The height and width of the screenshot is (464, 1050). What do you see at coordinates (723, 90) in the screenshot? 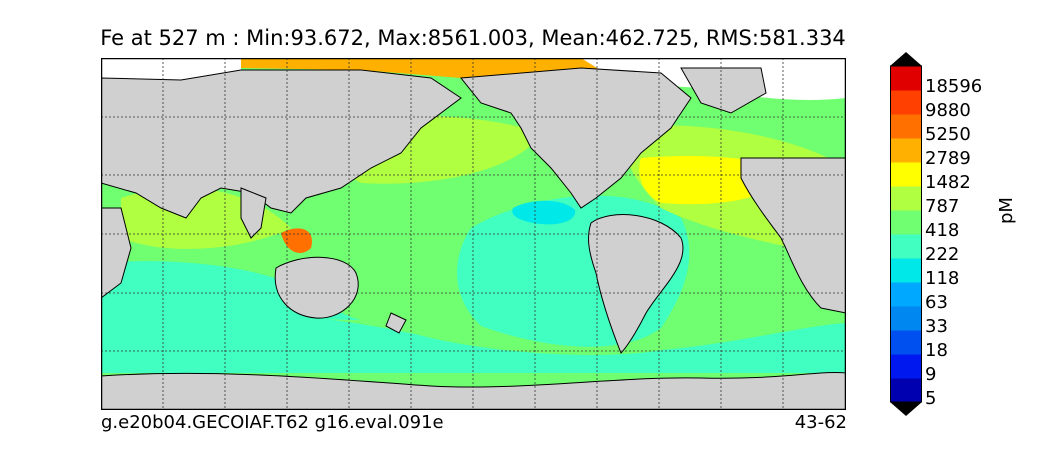
I see `land-greenland` at bounding box center [723, 90].